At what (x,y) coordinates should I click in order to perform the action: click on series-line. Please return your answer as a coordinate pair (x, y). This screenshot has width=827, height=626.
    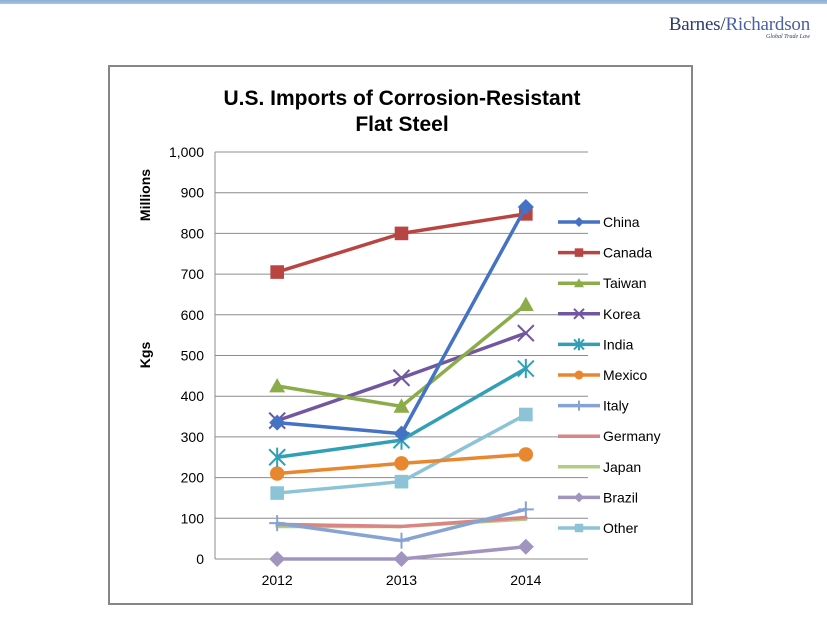
    Looking at the image, I should click on (401, 243).